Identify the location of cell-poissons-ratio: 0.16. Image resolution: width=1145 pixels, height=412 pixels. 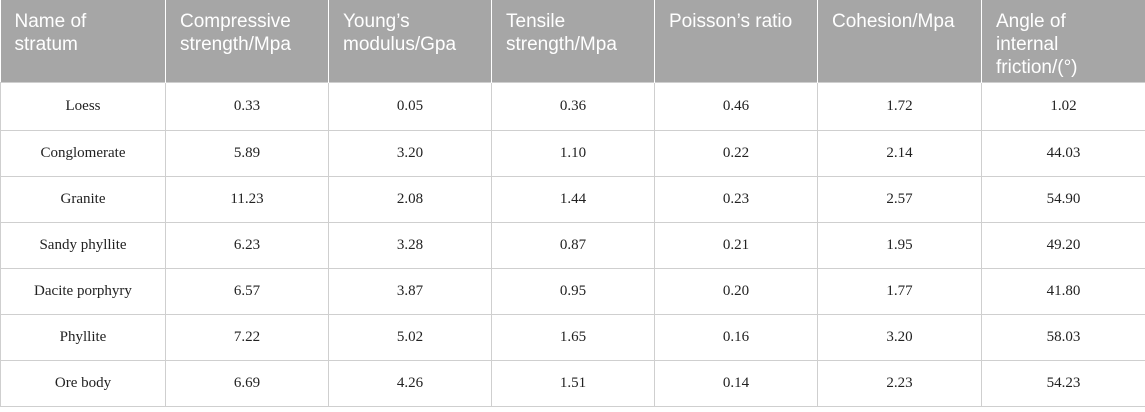
(736, 337).